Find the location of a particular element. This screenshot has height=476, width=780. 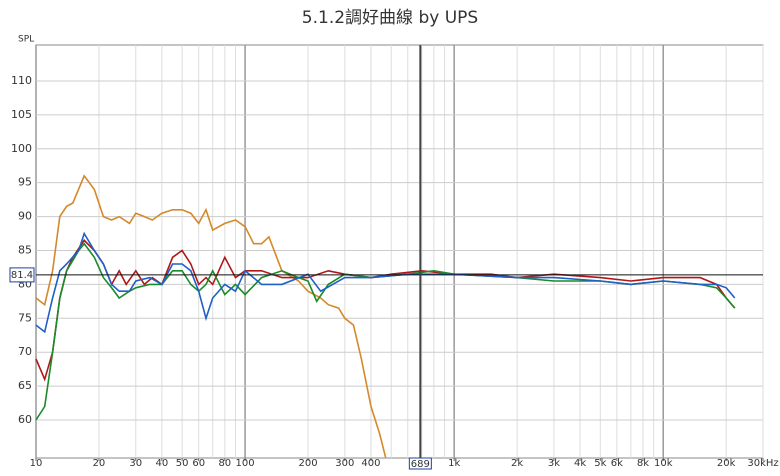

x-tick-label: 4k is located at coordinates (580, 463).